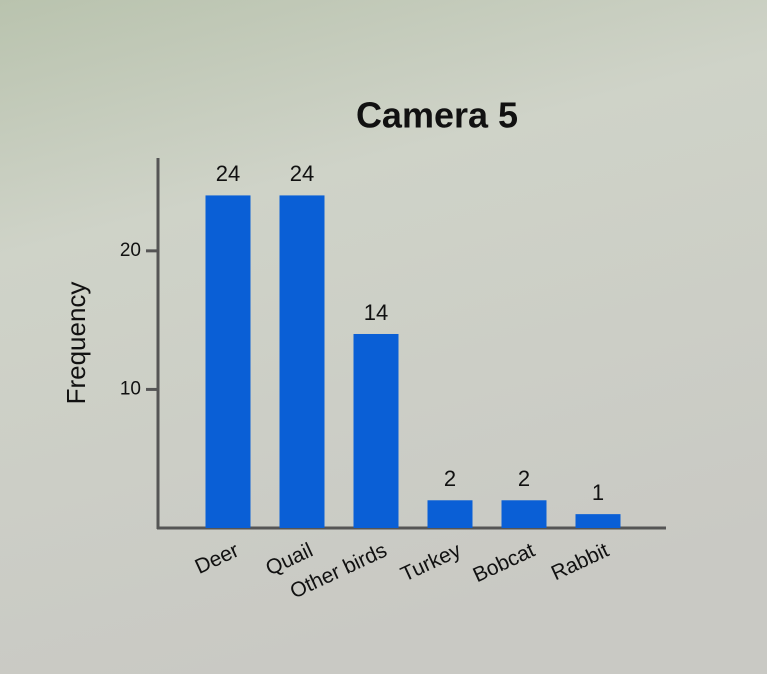  Describe the element at coordinates (130, 250) in the screenshot. I see `y-tick-label: 20` at that location.